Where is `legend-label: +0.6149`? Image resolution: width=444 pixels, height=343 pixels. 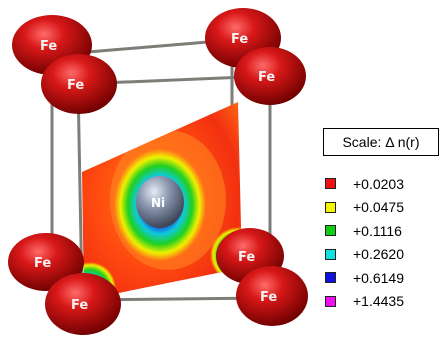 legend-label: +0.6149 is located at coordinates (378, 277).